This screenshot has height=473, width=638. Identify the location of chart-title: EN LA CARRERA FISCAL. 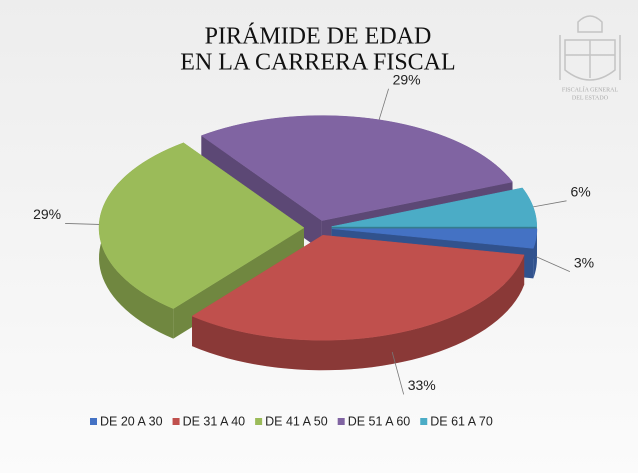
(317, 63).